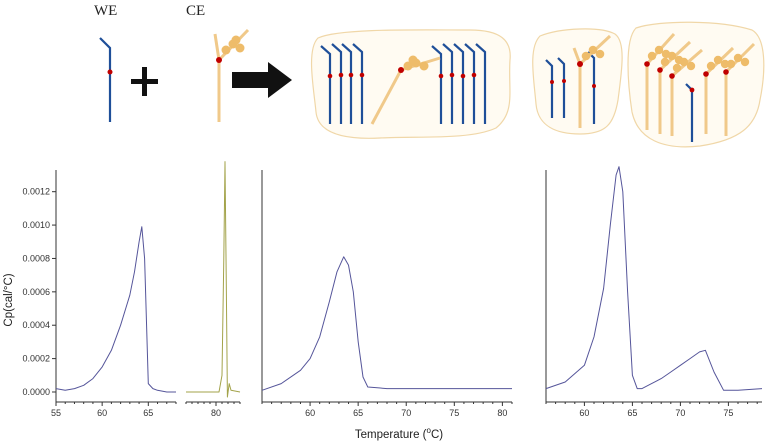 This screenshot has height=443, width=768. I want to click on y-tick-label: 0.0000, so click(36, 392).